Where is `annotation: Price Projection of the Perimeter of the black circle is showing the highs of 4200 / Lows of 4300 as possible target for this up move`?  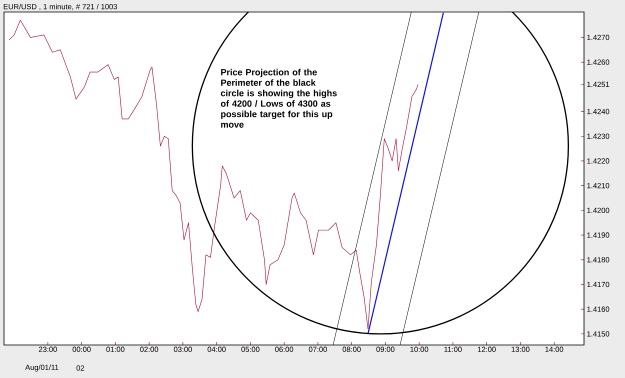
annotation: Price Projection of the Perimeter of the black circle is showing the highs of 4200 / Lows of 4300 as possible target for this up move is located at coordinates (278, 98).